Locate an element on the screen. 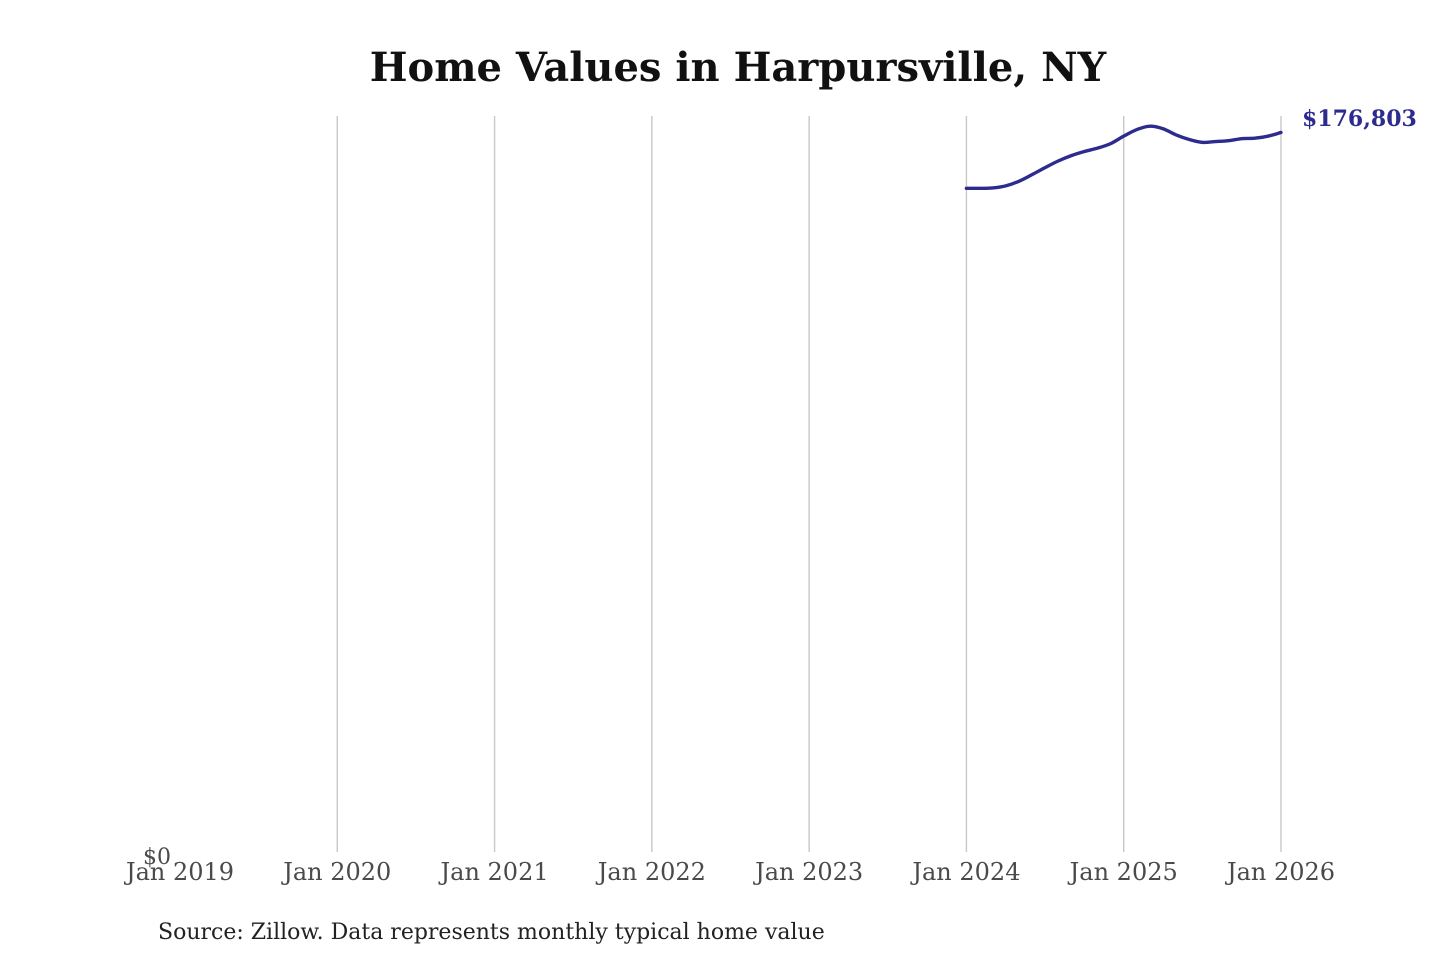 Image resolution: width=1440 pixels, height=960 pixels. home-value-line is located at coordinates (1123, 157).